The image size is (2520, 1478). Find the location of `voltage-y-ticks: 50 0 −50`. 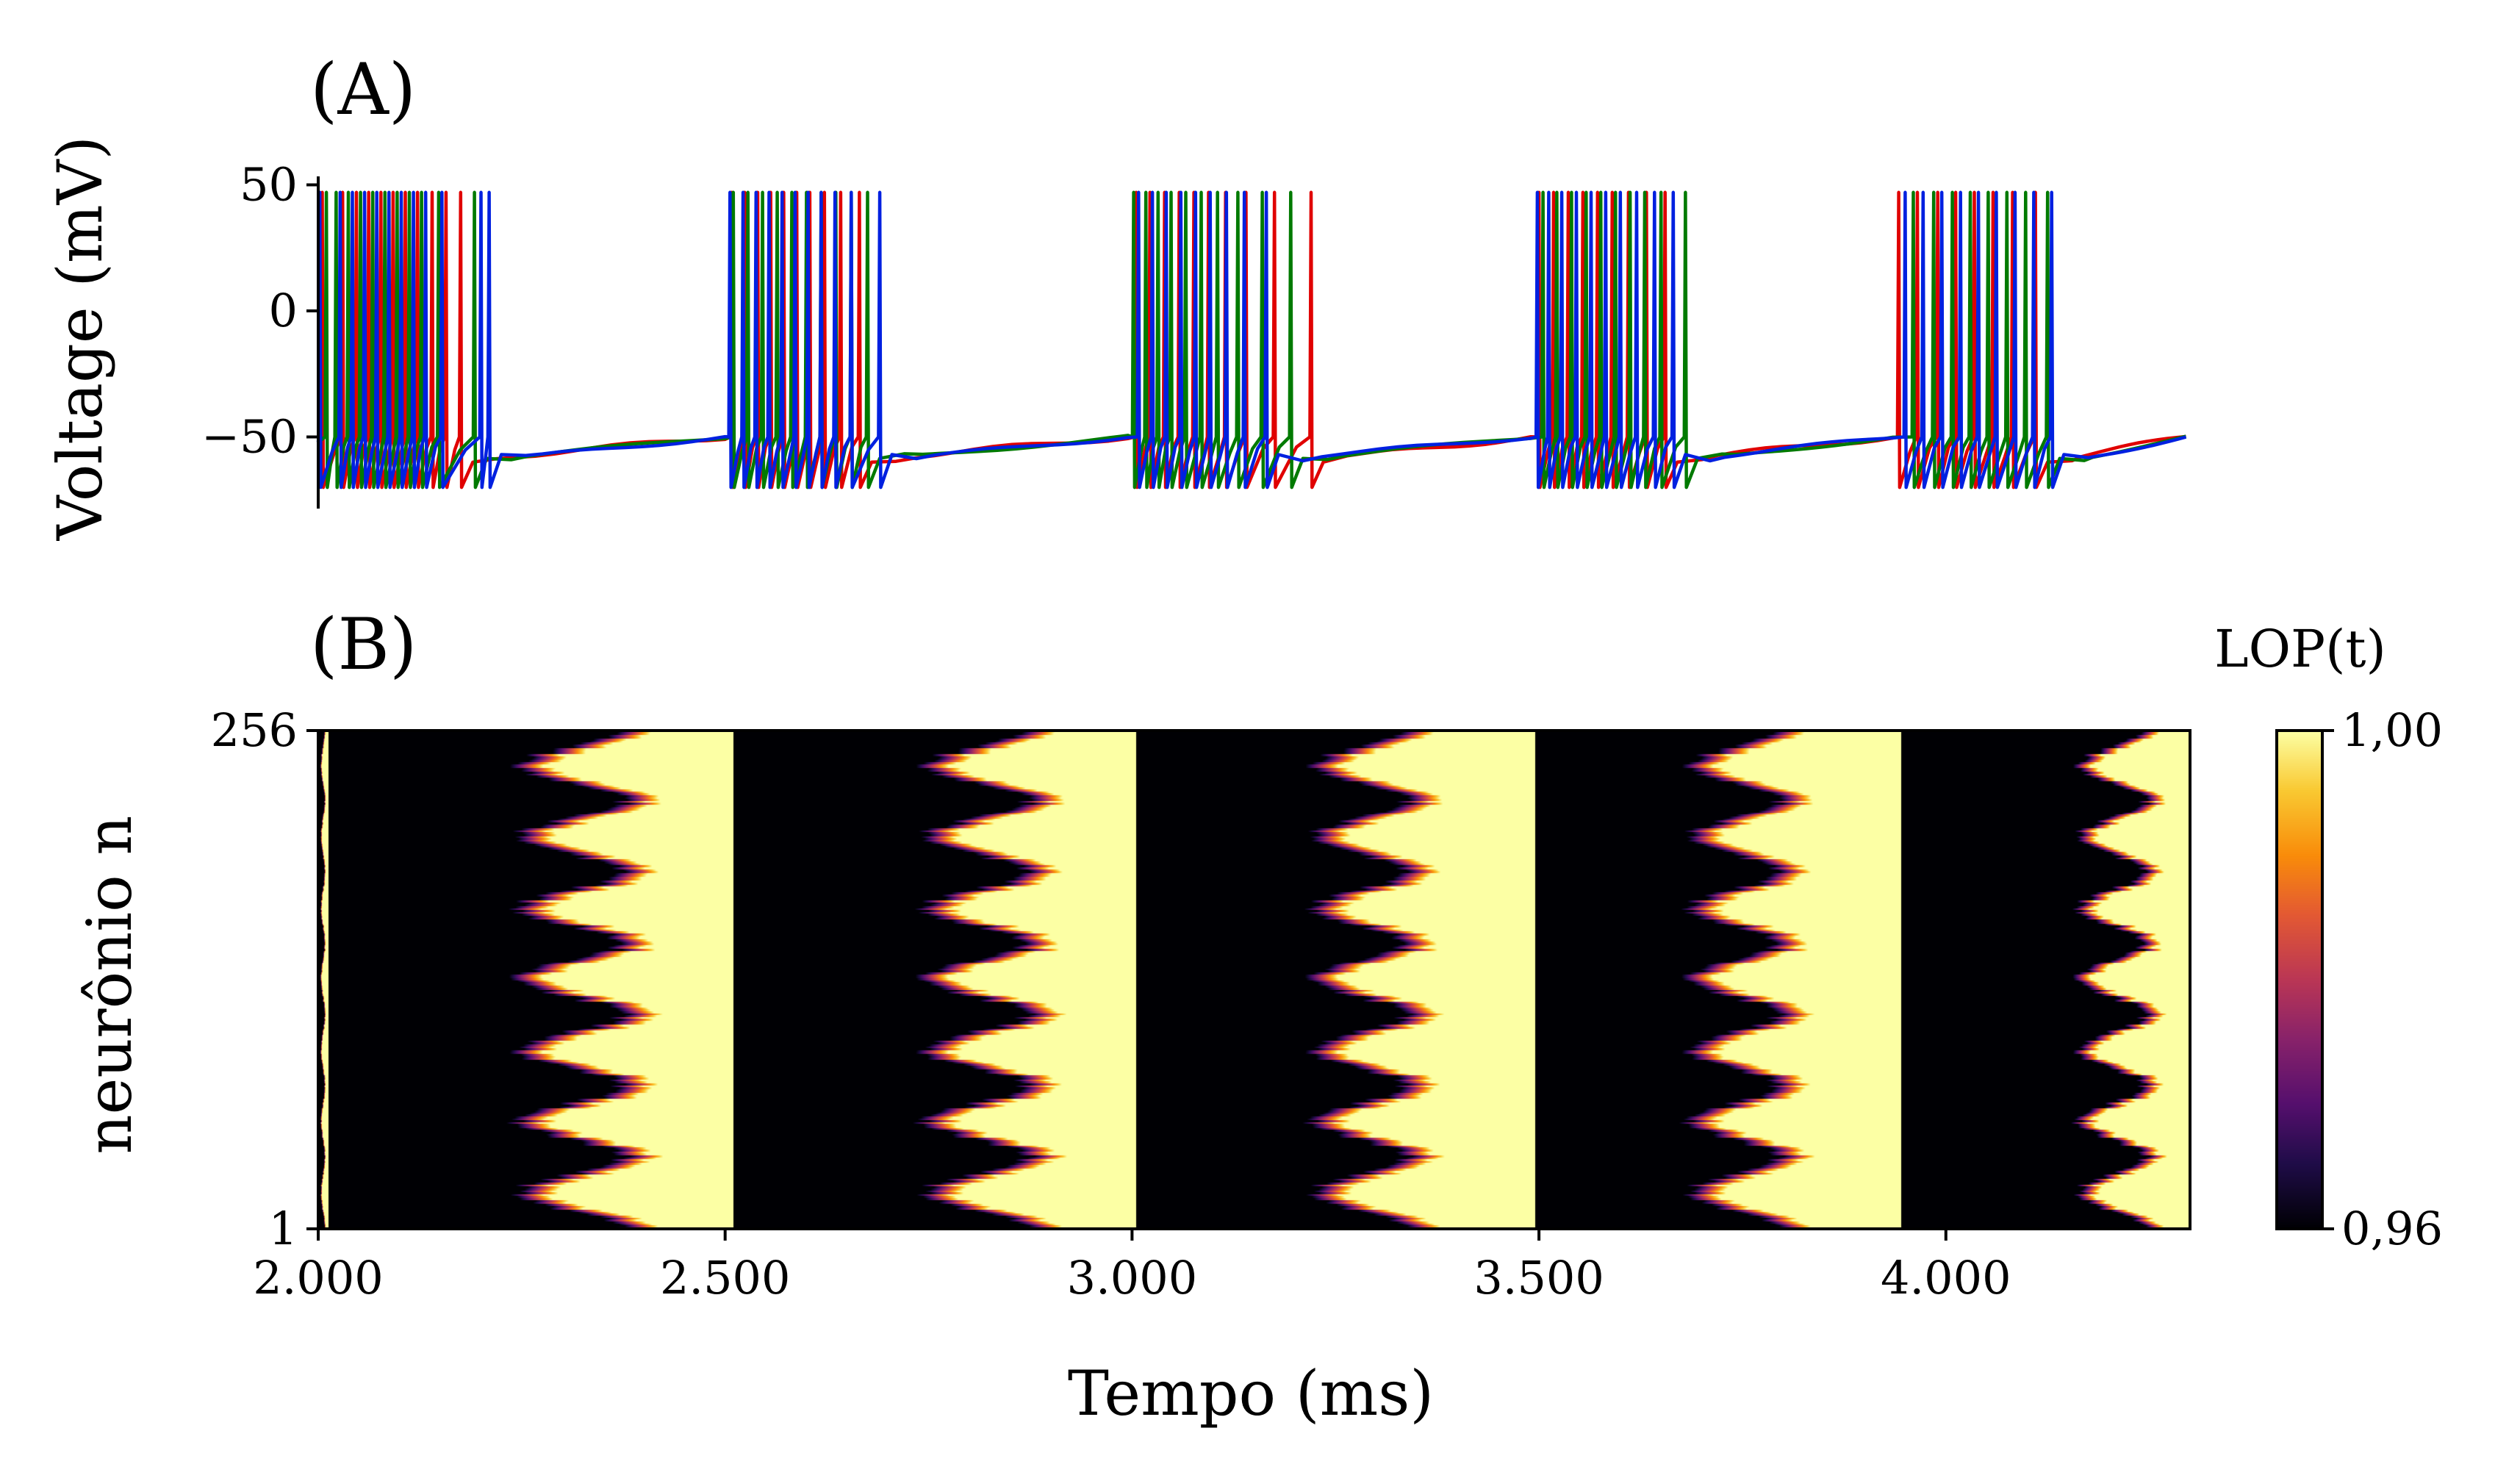

voltage-y-ticks: 50 0 −50 is located at coordinates (259, 311).